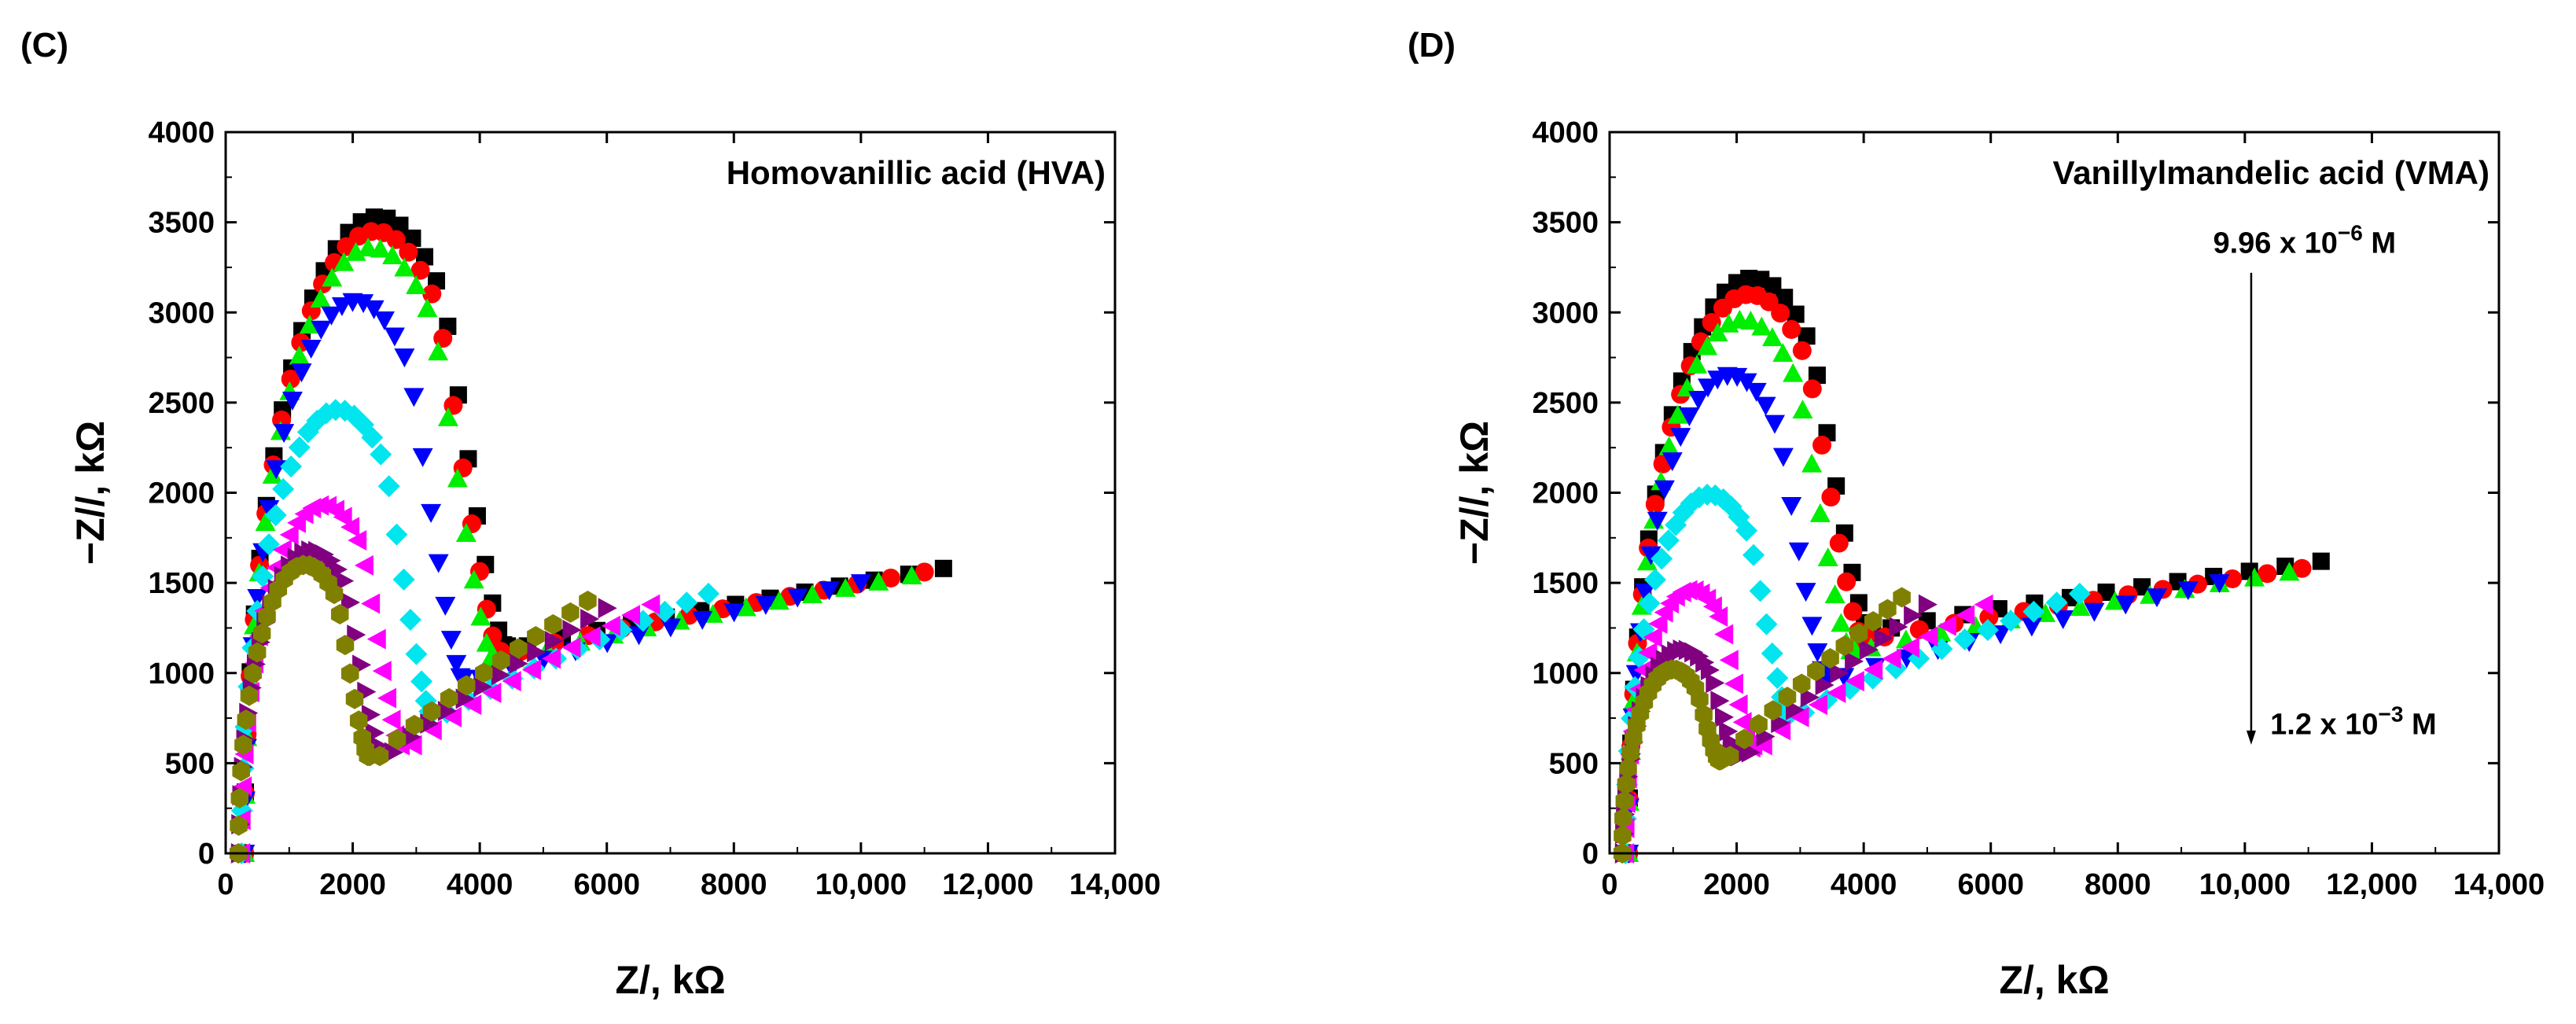  Describe the element at coordinates (413, 709) in the screenshot. I see `series-s8` at that location.